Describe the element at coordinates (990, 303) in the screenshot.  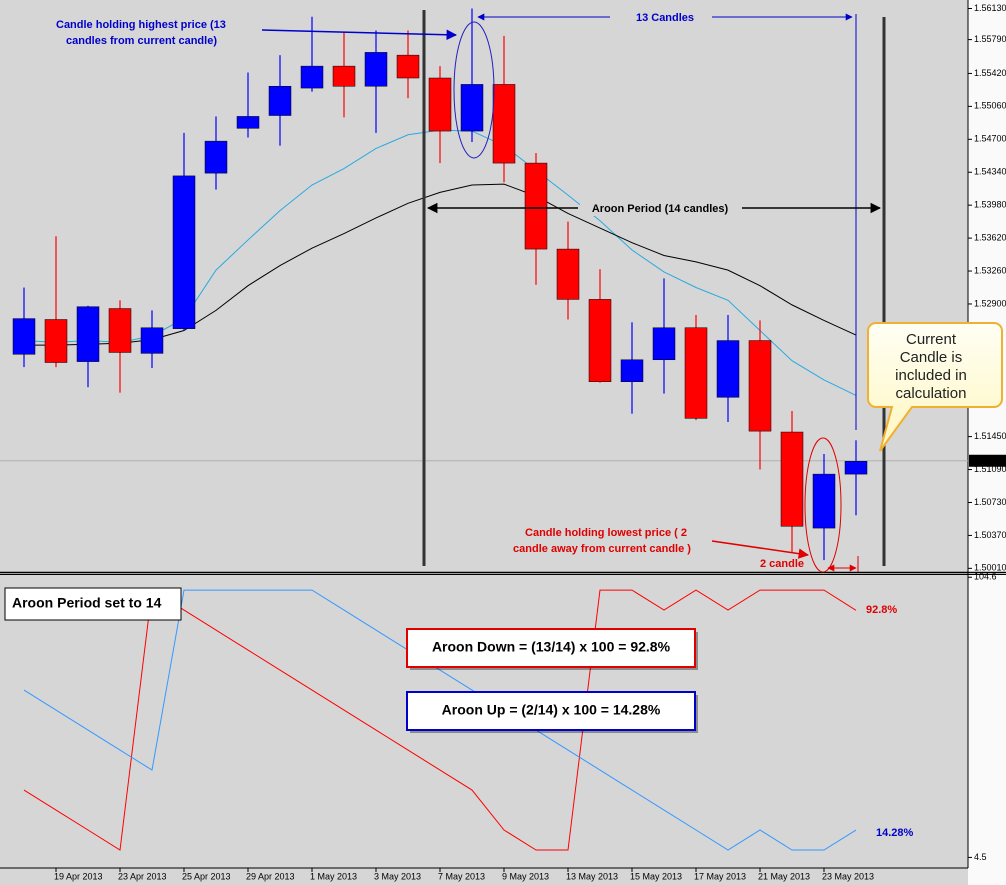
I see `y-tick-label: 1.52900` at that location.